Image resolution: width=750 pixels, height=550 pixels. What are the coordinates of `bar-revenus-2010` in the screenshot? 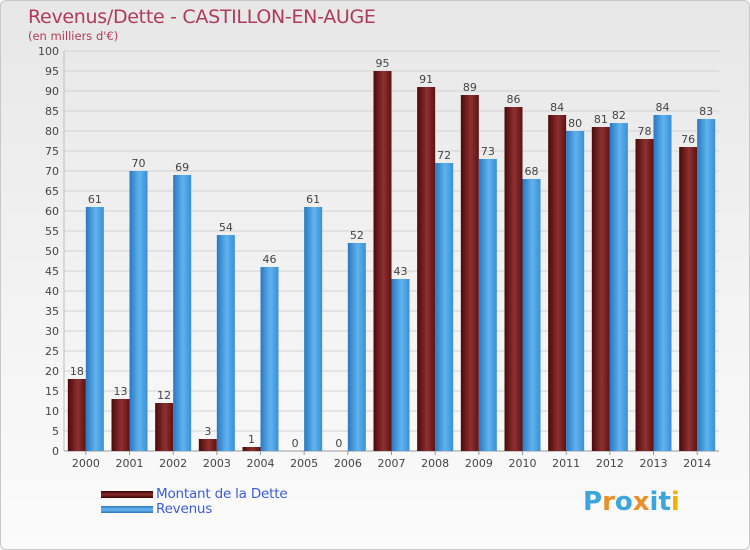 It's located at (531, 315).